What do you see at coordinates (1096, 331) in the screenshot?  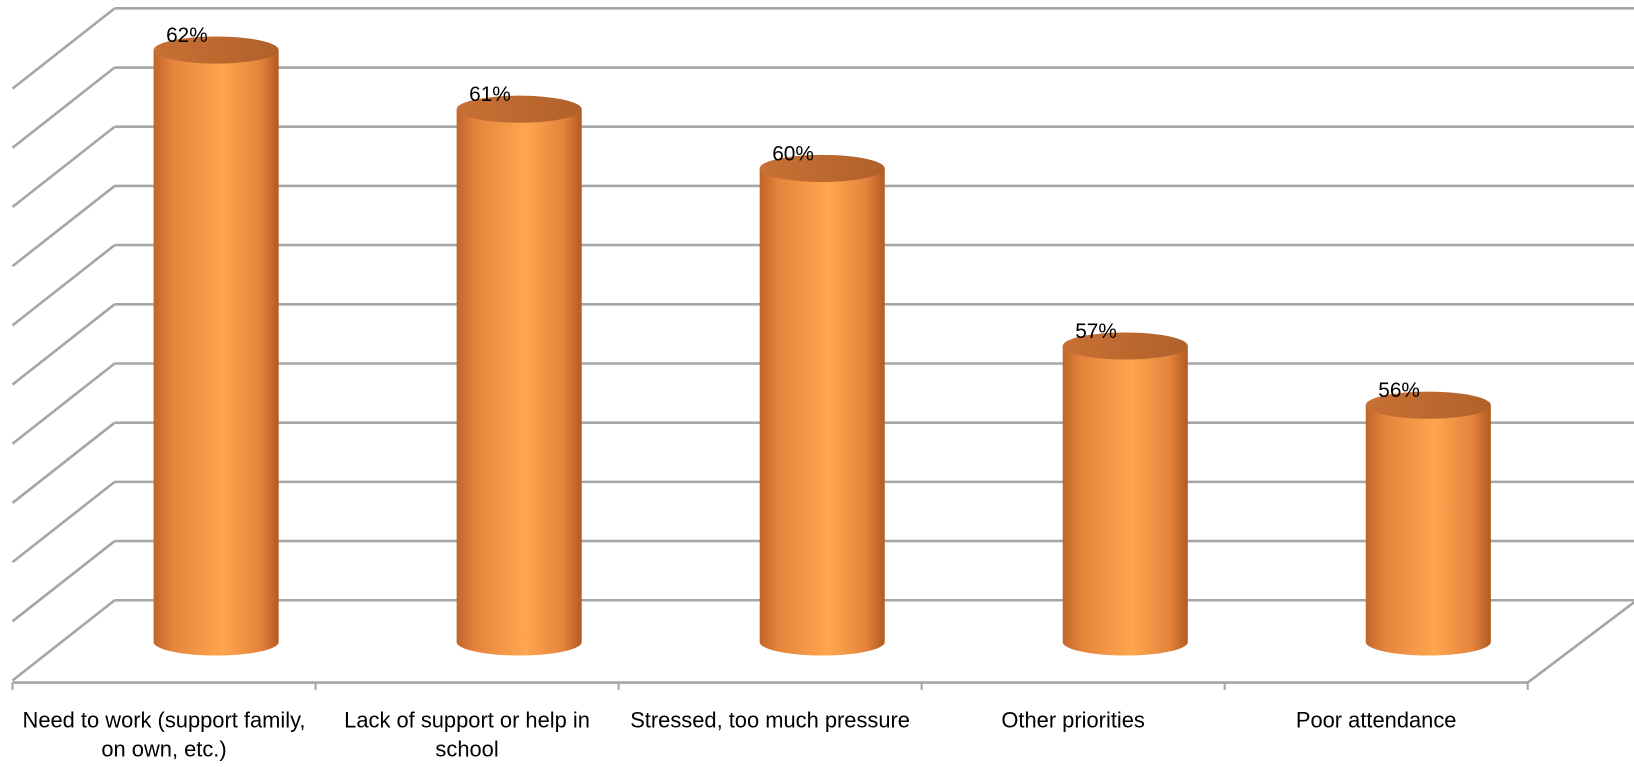 I see `value-label: 57%` at bounding box center [1096, 331].